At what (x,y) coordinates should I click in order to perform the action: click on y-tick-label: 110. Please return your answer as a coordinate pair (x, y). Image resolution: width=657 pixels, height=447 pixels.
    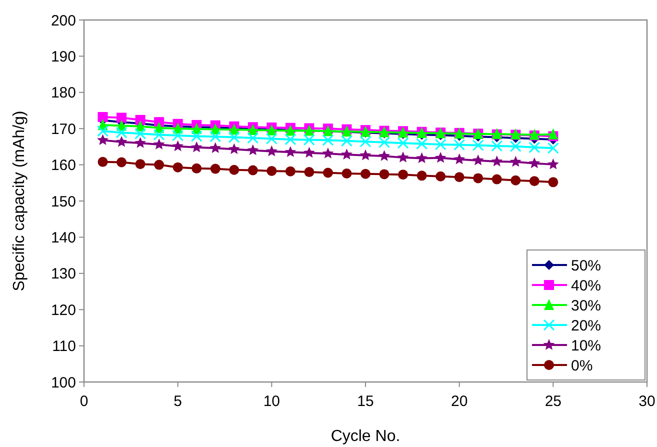
    Looking at the image, I should click on (64, 347).